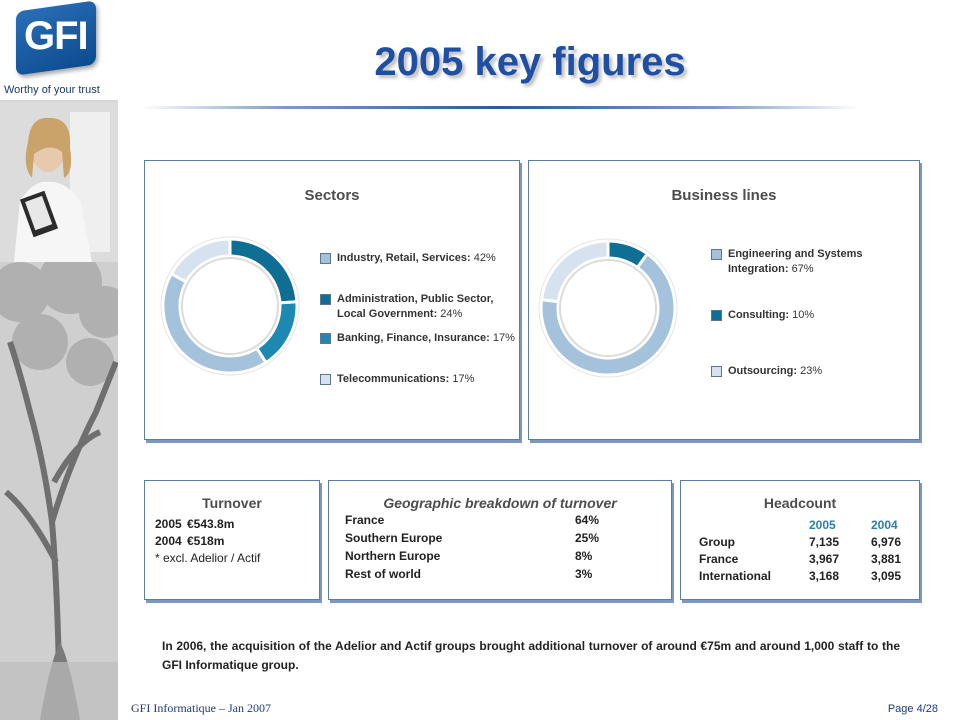  Describe the element at coordinates (822, 525) in the screenshot. I see `headcount-col-2005: 2005` at that location.